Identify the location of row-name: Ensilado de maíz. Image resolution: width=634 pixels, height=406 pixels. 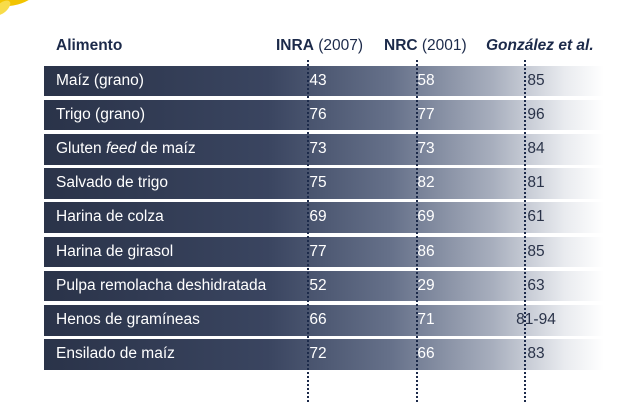
(115, 354).